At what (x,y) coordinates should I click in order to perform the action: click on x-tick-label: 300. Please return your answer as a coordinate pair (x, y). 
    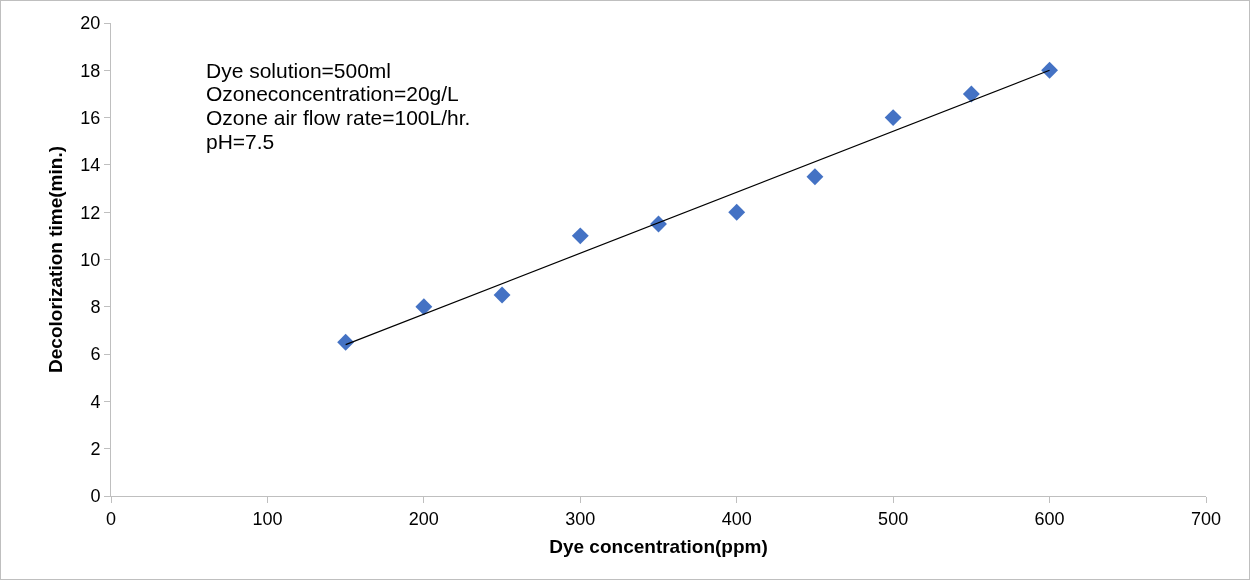
    Looking at the image, I should click on (580, 518).